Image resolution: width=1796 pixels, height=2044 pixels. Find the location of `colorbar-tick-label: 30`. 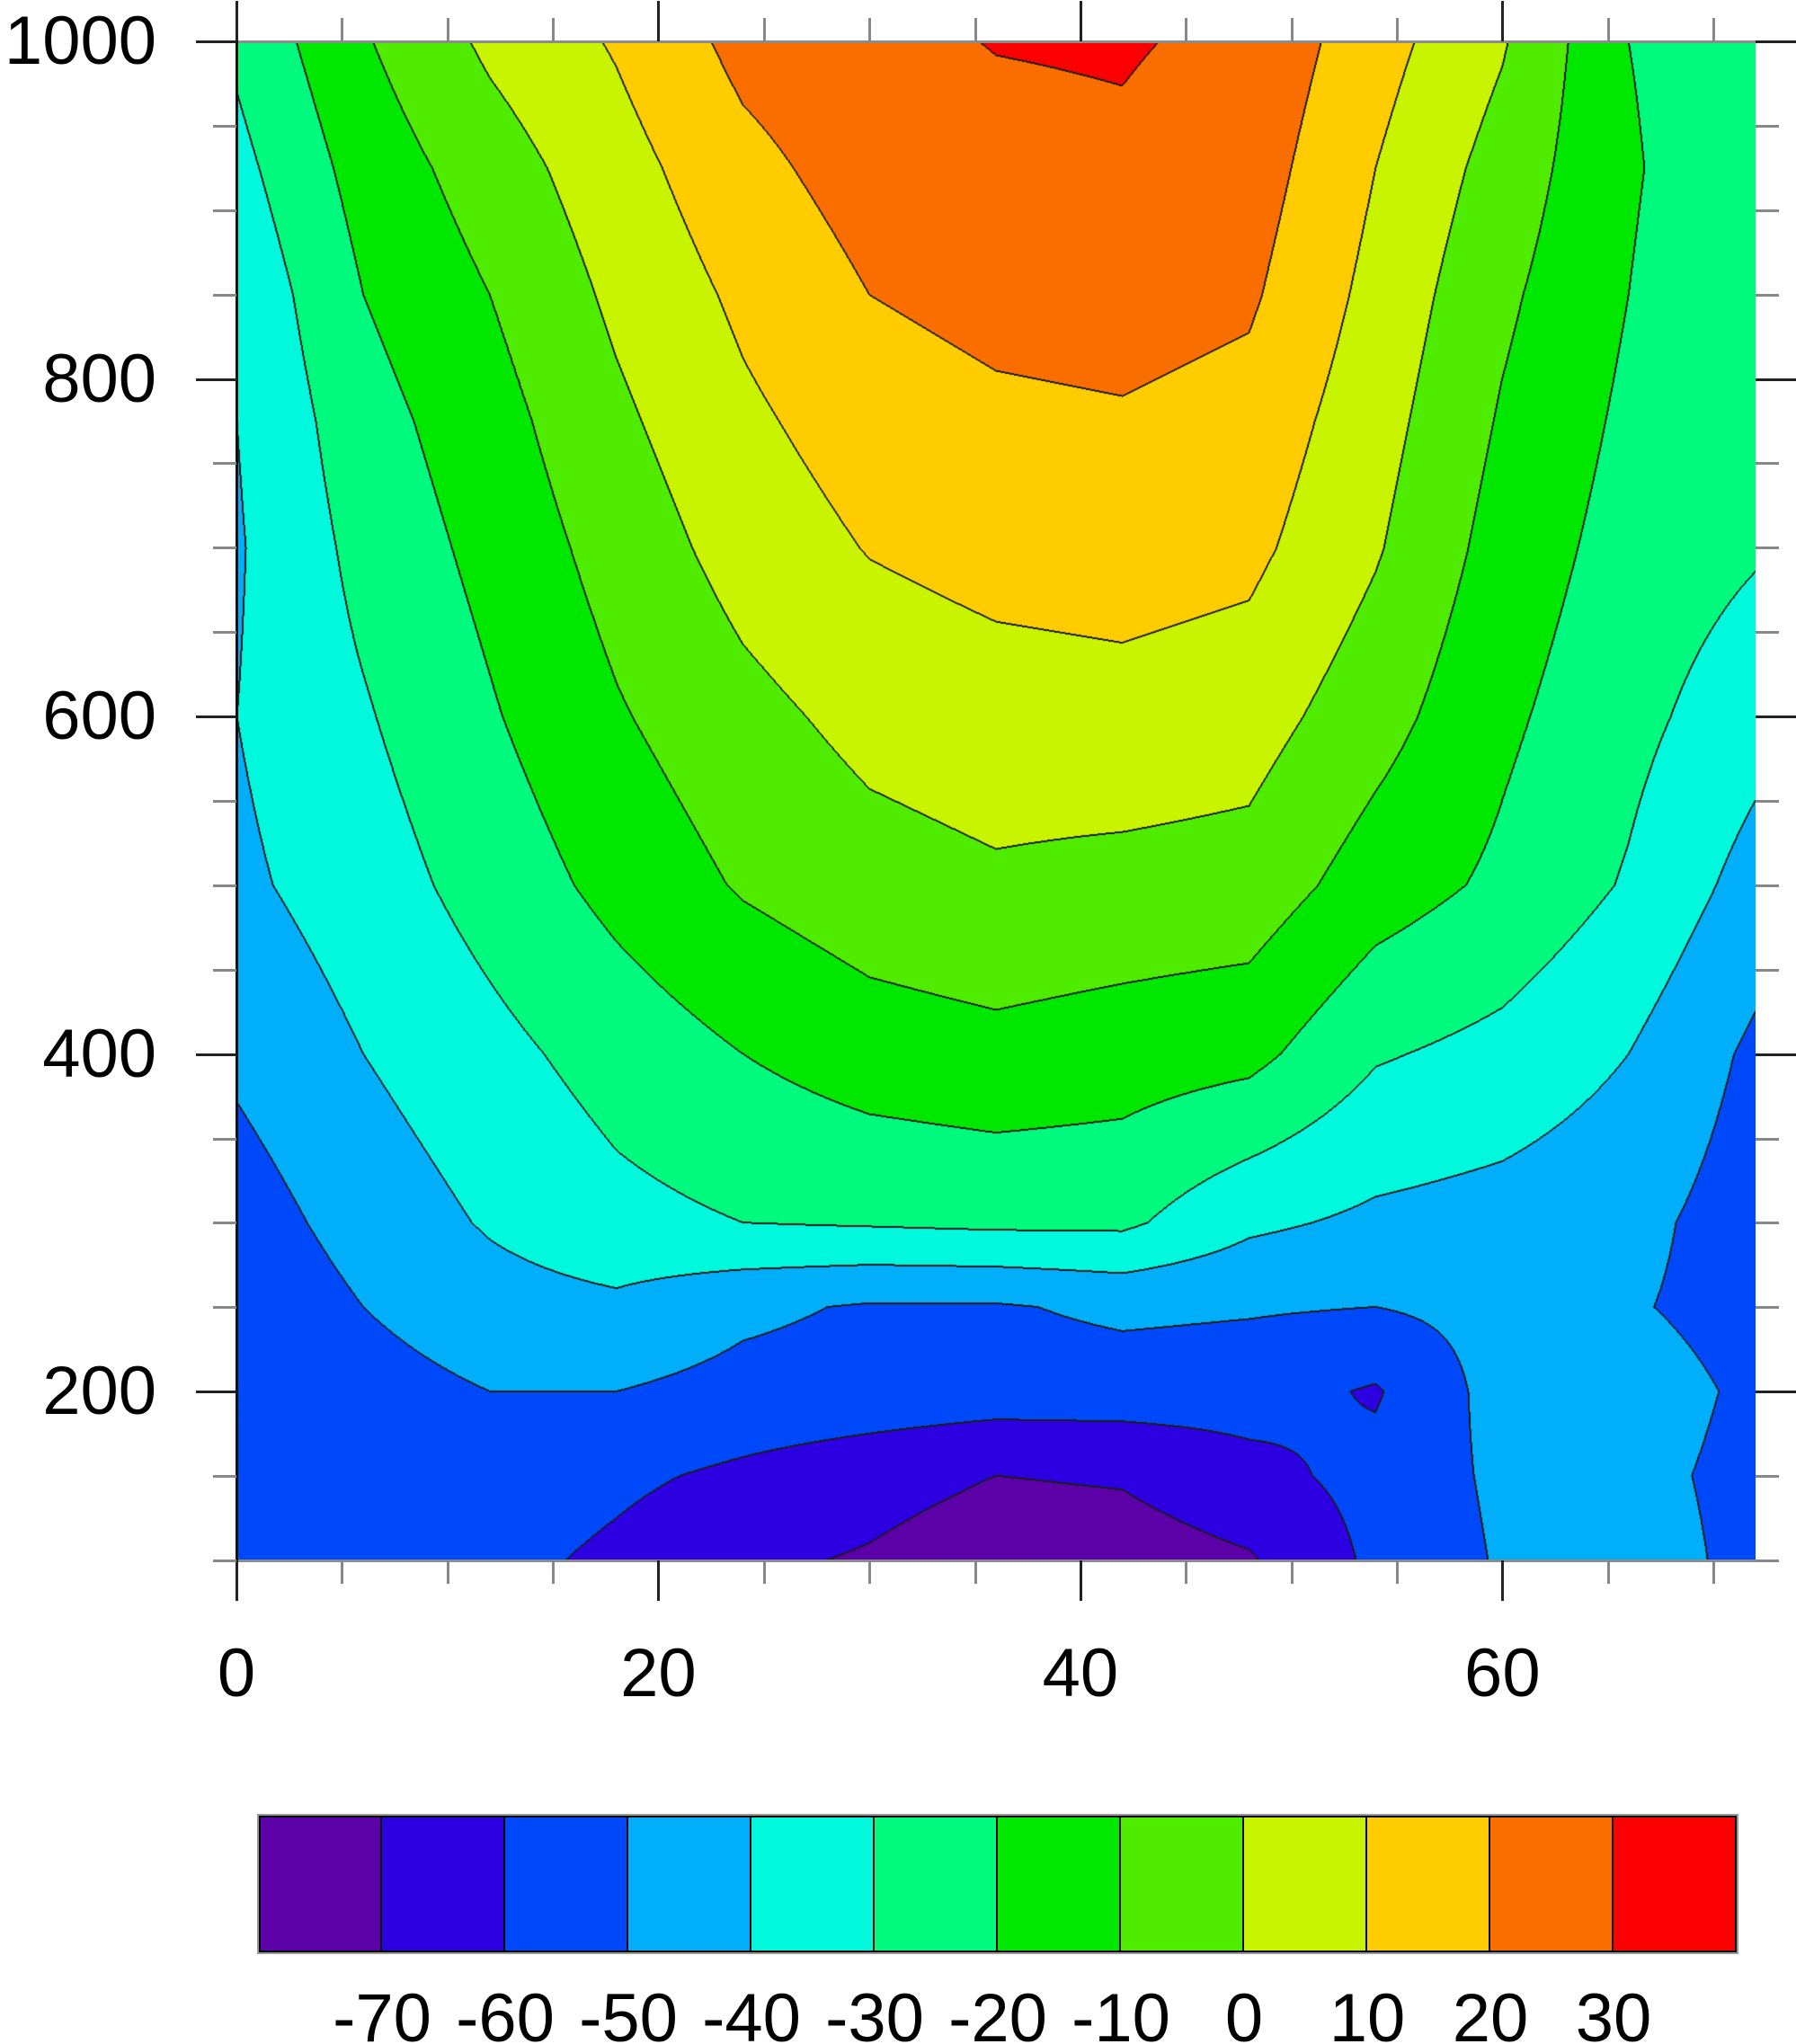

colorbar-tick-label: 30 is located at coordinates (1613, 2012).